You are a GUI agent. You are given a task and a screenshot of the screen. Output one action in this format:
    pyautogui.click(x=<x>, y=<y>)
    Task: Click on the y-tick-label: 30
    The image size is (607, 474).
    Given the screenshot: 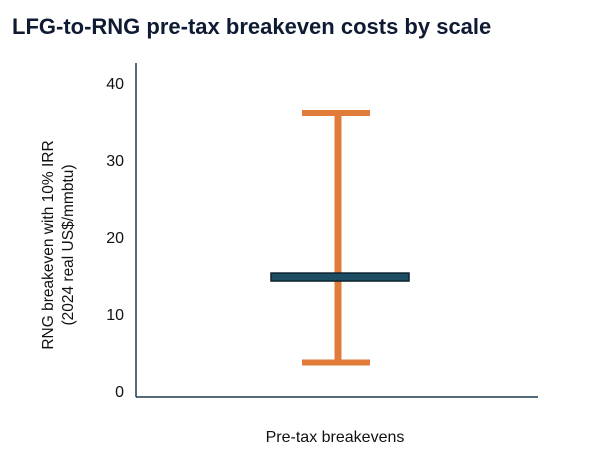 What is the action you would take?
    pyautogui.click(x=115, y=161)
    